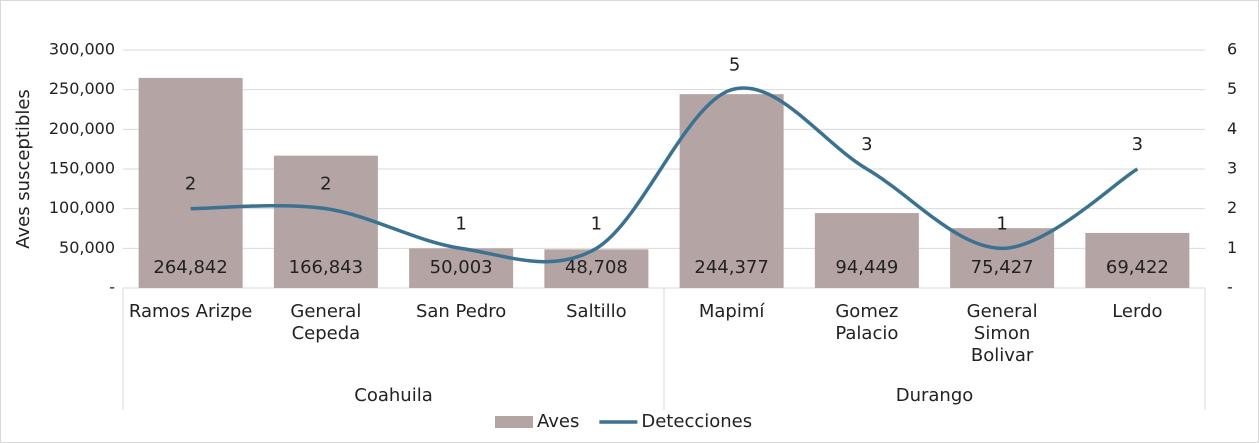  I want to click on y-tick-label: 50,000, so click(87, 247).